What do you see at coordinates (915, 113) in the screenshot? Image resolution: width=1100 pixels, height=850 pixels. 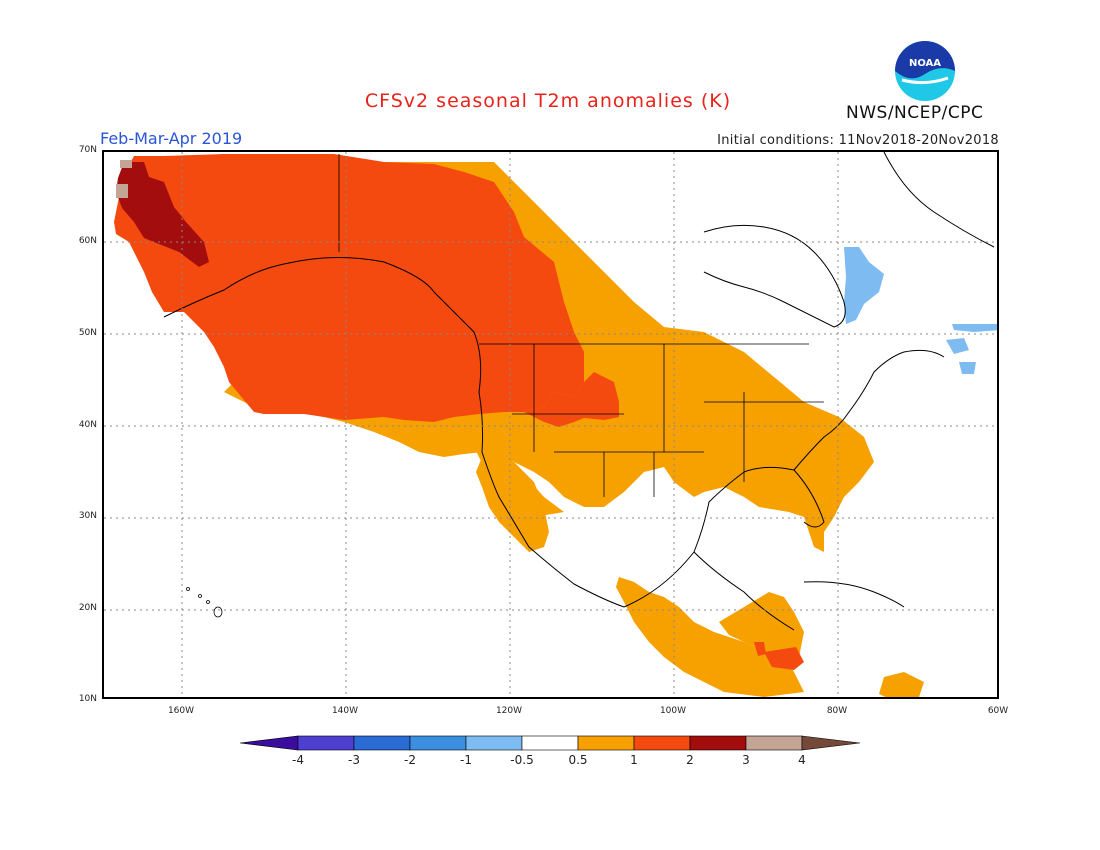 I see `organization-label: NWS/NCEP/CPC` at bounding box center [915, 113].